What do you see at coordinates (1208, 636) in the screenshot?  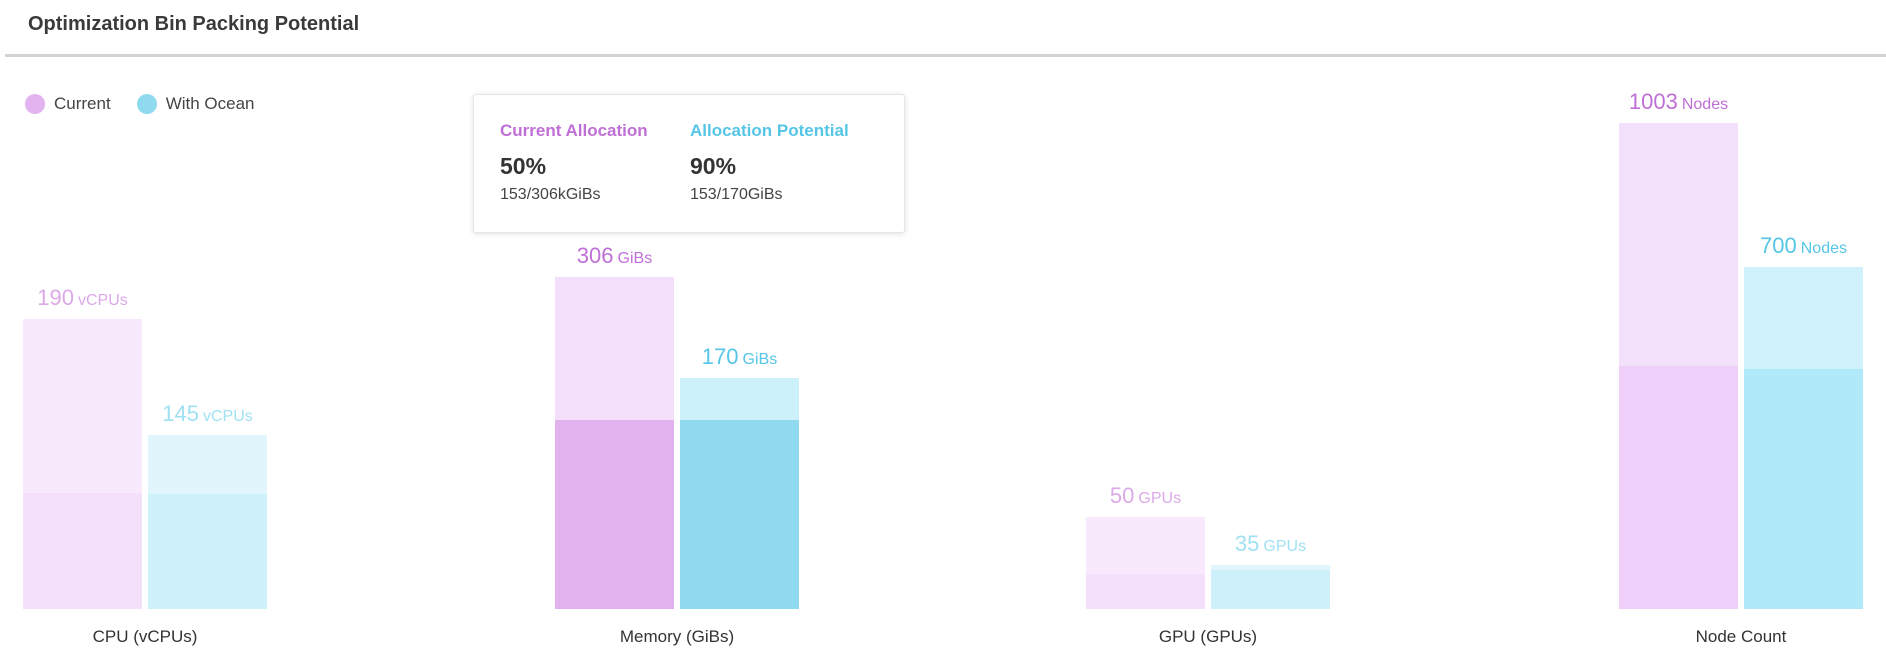 I see `category-label: GPU (GPUs)` at bounding box center [1208, 636].